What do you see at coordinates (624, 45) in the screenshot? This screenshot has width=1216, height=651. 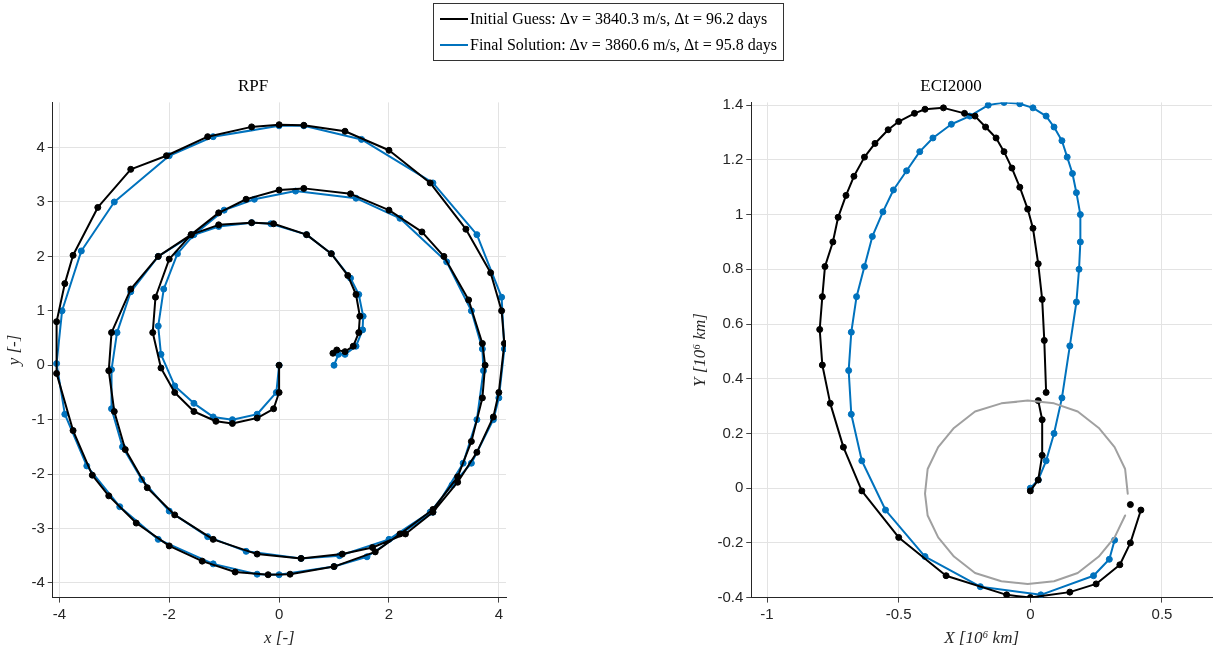 I see `legend-label: Final Solution: Δv = 3860.6 m/s, Δt = 95.8 days` at bounding box center [624, 45].